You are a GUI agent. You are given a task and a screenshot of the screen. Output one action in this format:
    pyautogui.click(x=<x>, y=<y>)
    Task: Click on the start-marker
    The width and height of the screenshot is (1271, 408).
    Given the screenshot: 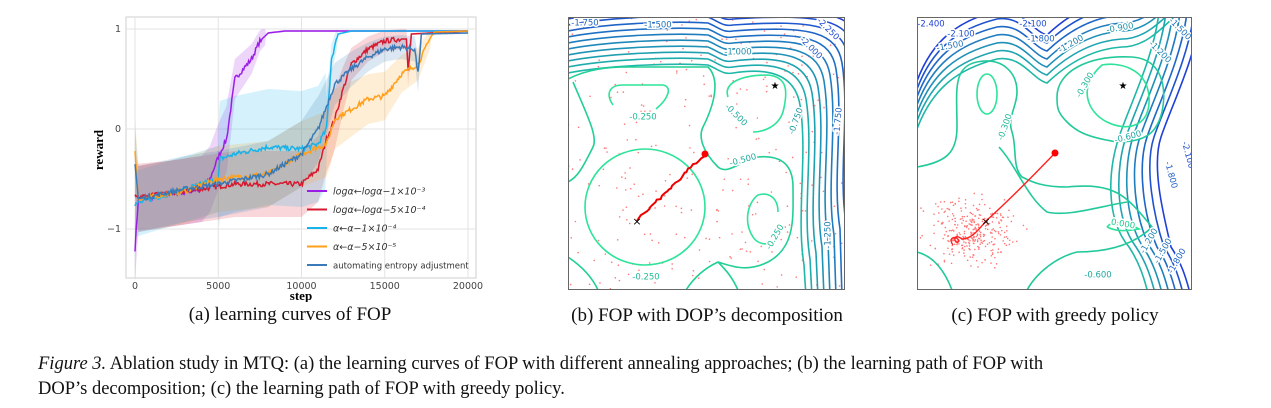 What is the action you would take?
    pyautogui.click(x=1055, y=153)
    